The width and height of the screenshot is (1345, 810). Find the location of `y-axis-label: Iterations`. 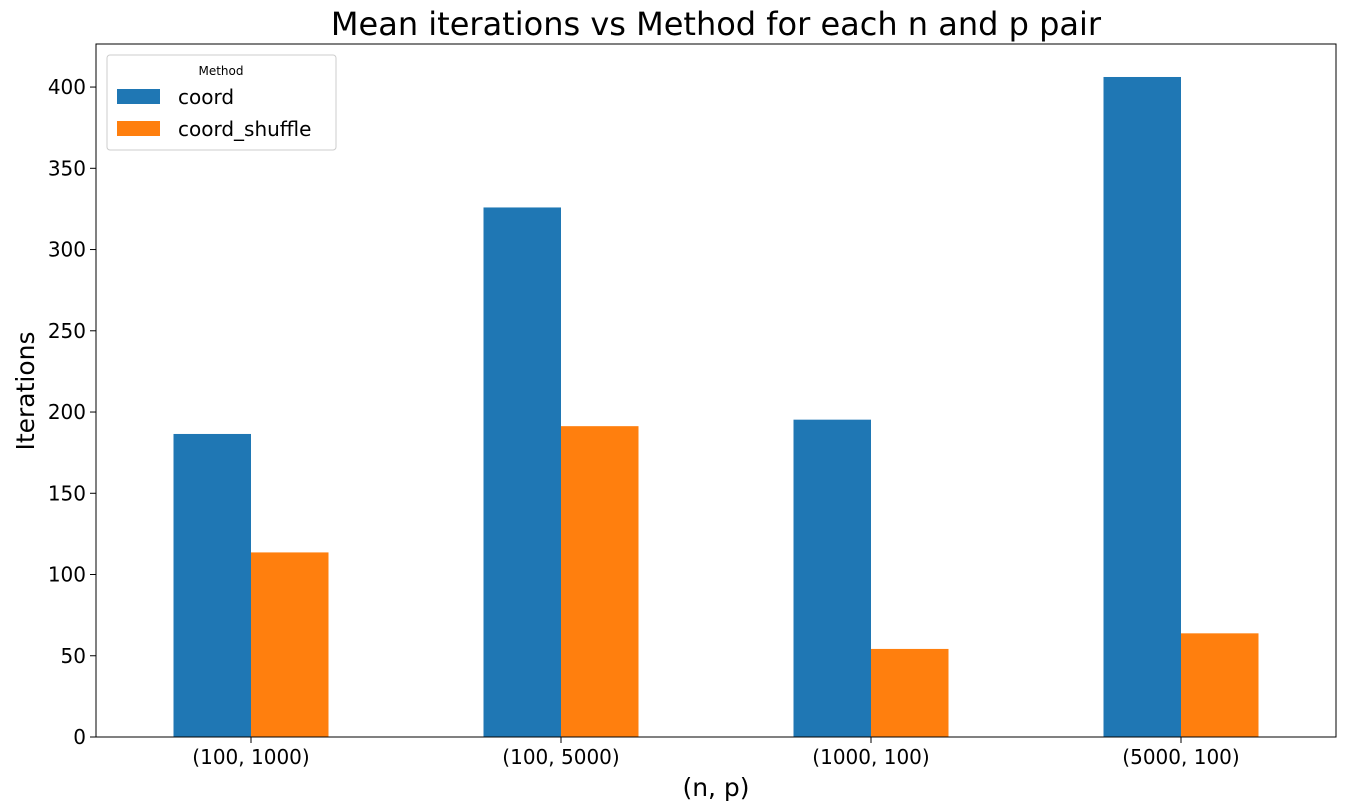

y-axis-label: Iterations is located at coordinates (25, 390).